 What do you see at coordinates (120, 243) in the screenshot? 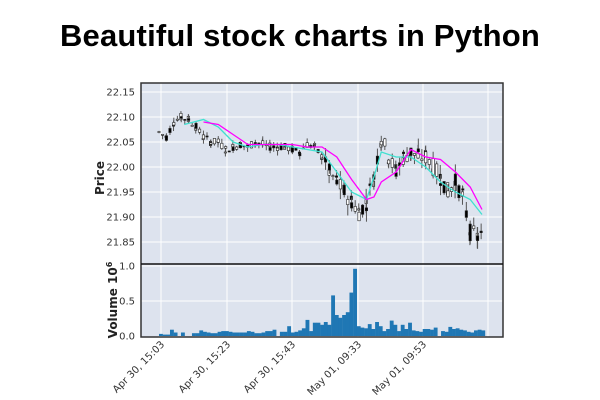
I see `price-tick-label: 21.85` at bounding box center [120, 243].